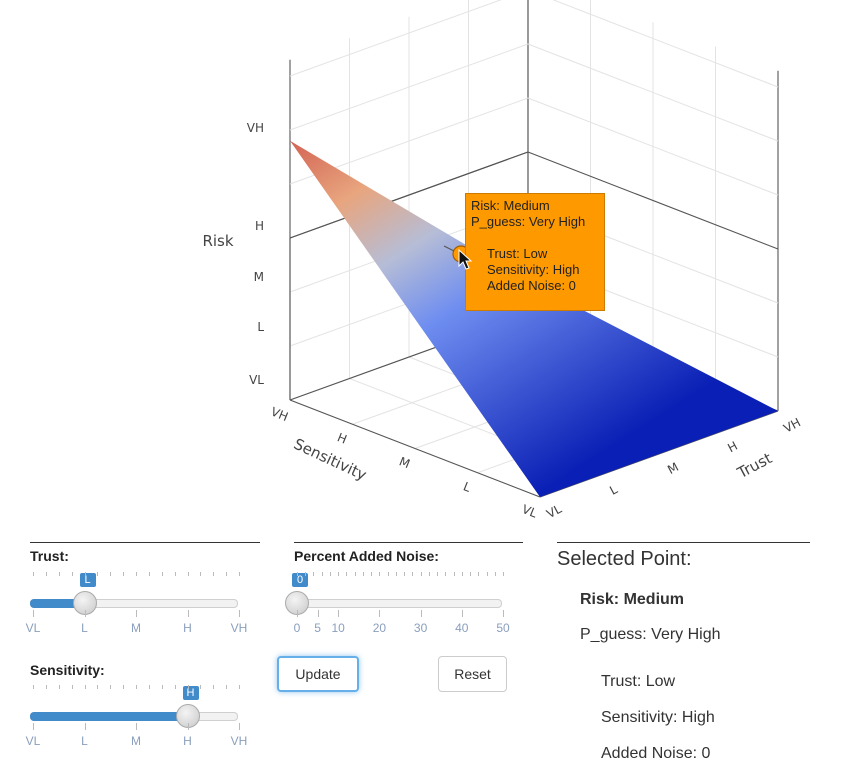  I want to click on tooltip-pguess: P_guess: Very High, so click(528, 221).